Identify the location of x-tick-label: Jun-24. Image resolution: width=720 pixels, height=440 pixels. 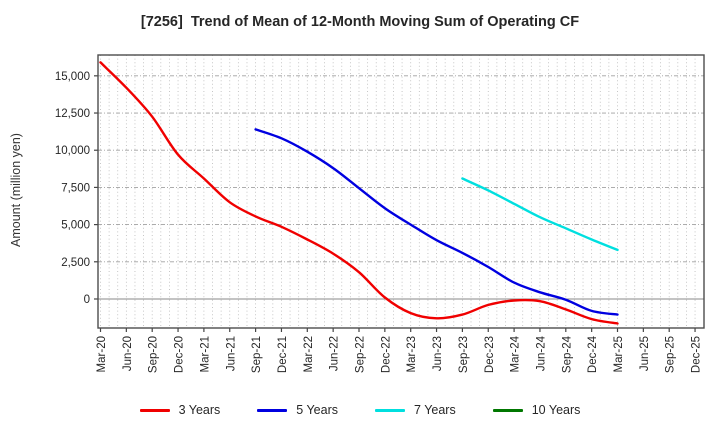
(541, 353).